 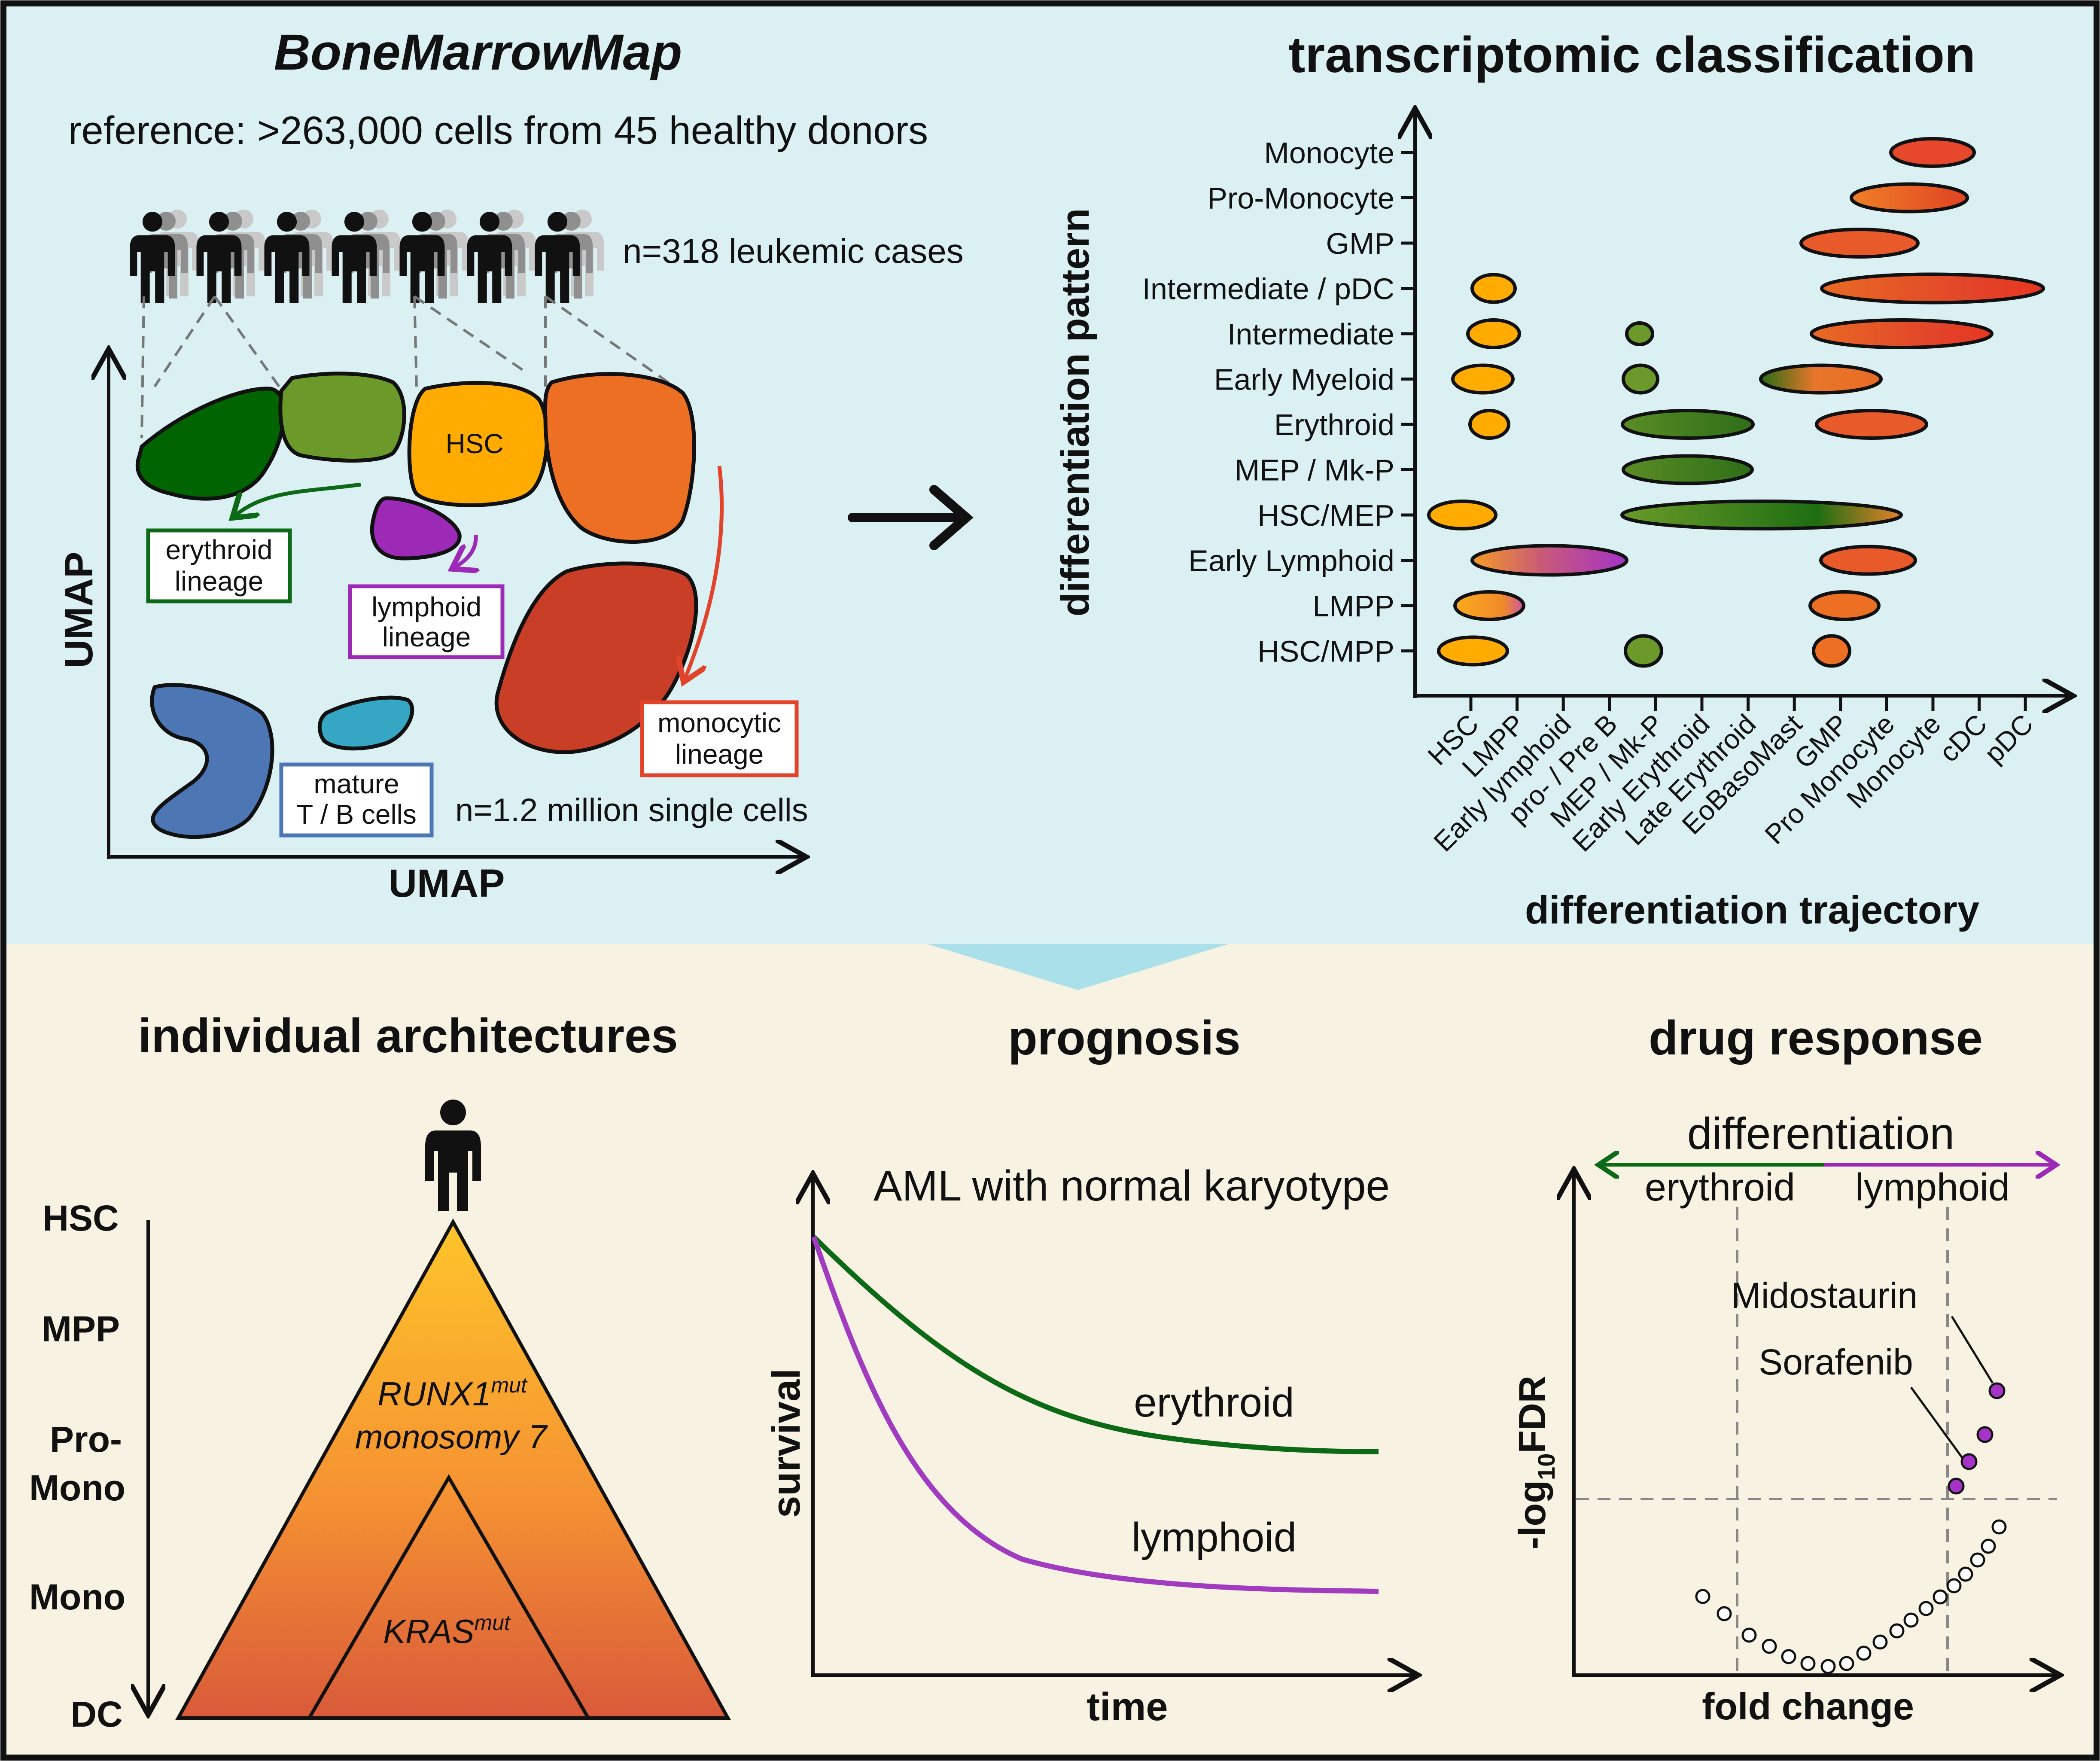 I want to click on pattern-label: LMPP, so click(x=1353, y=606).